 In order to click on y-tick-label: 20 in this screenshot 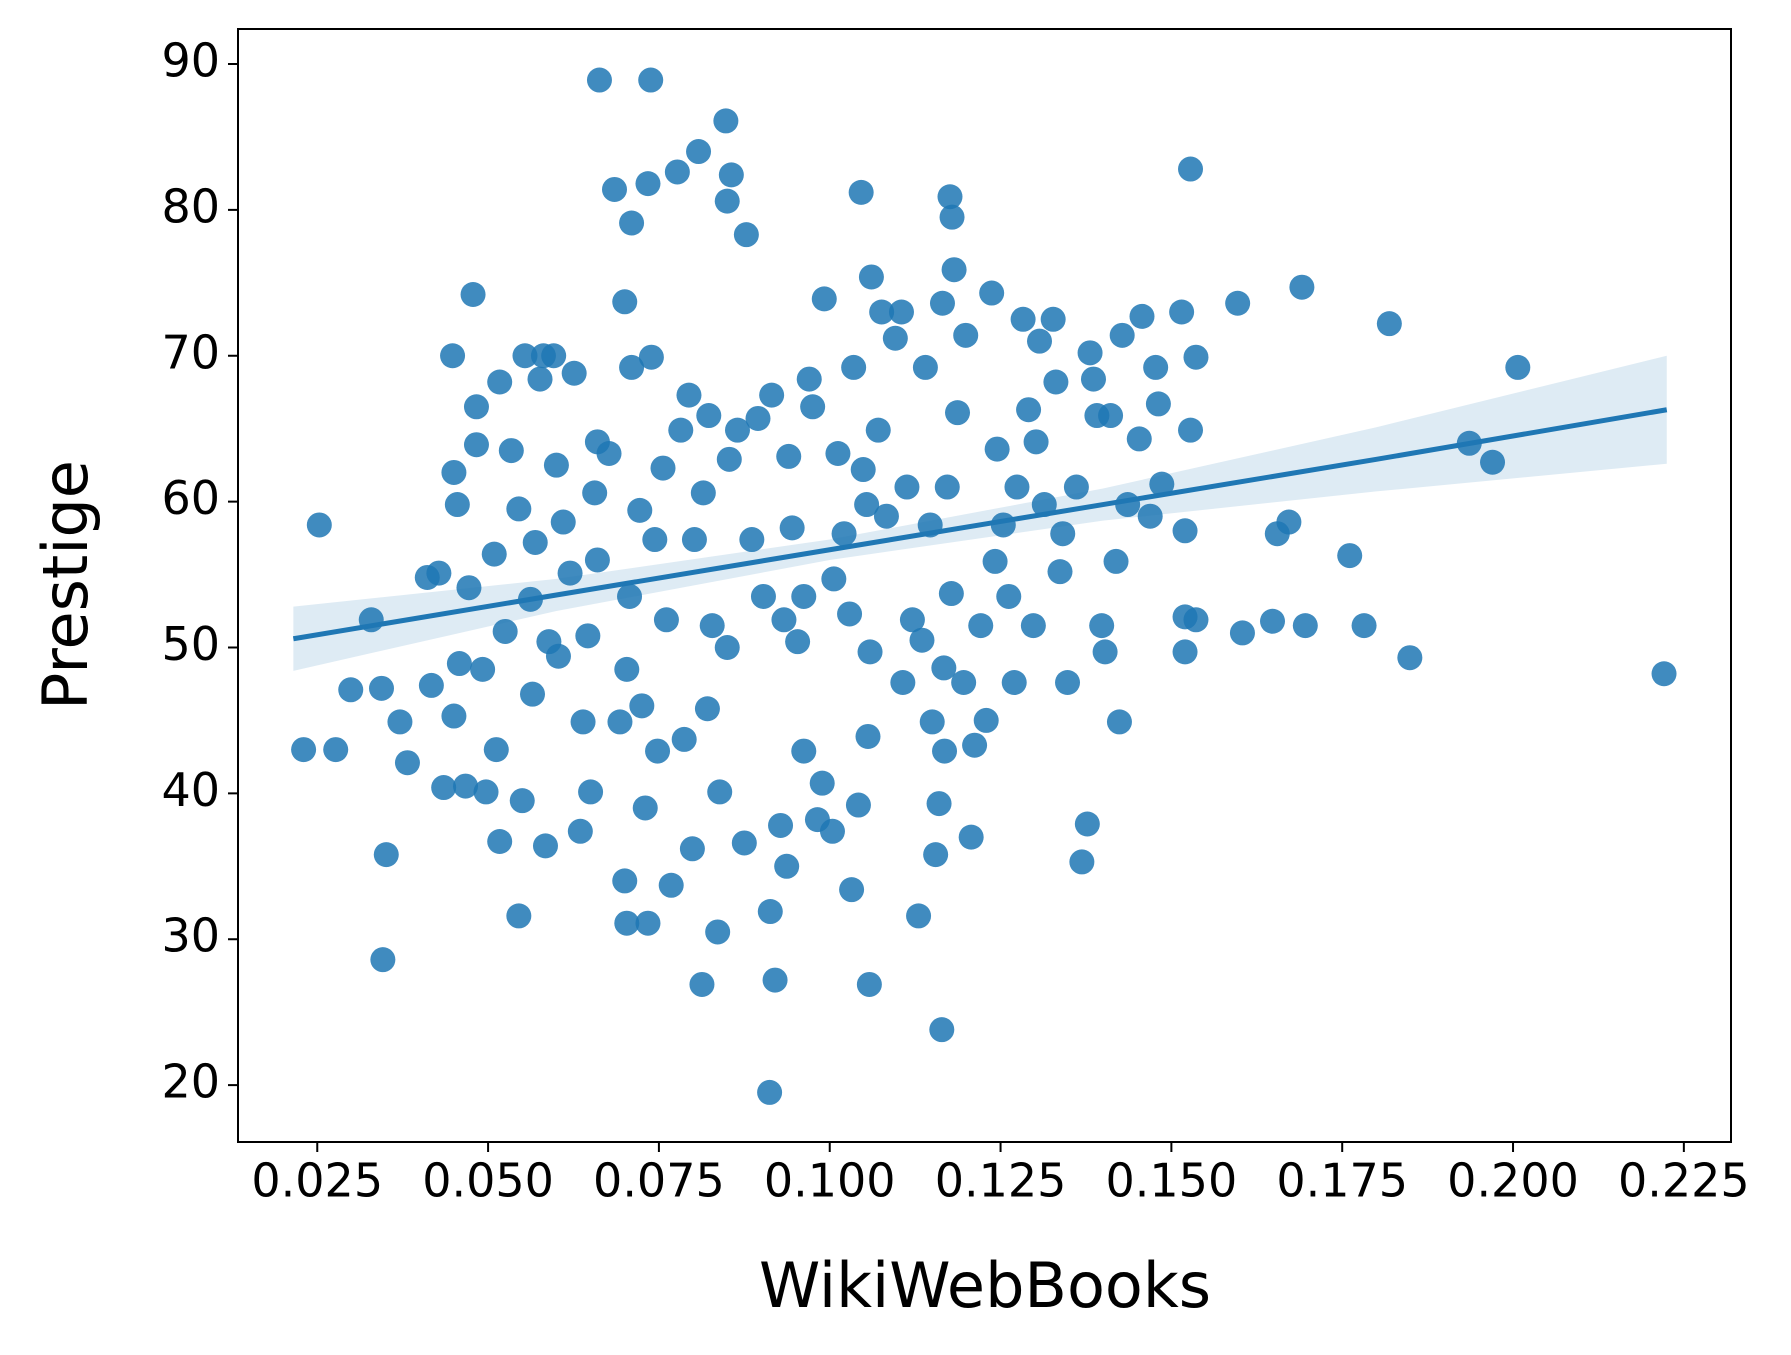, I will do `click(190, 1082)`.